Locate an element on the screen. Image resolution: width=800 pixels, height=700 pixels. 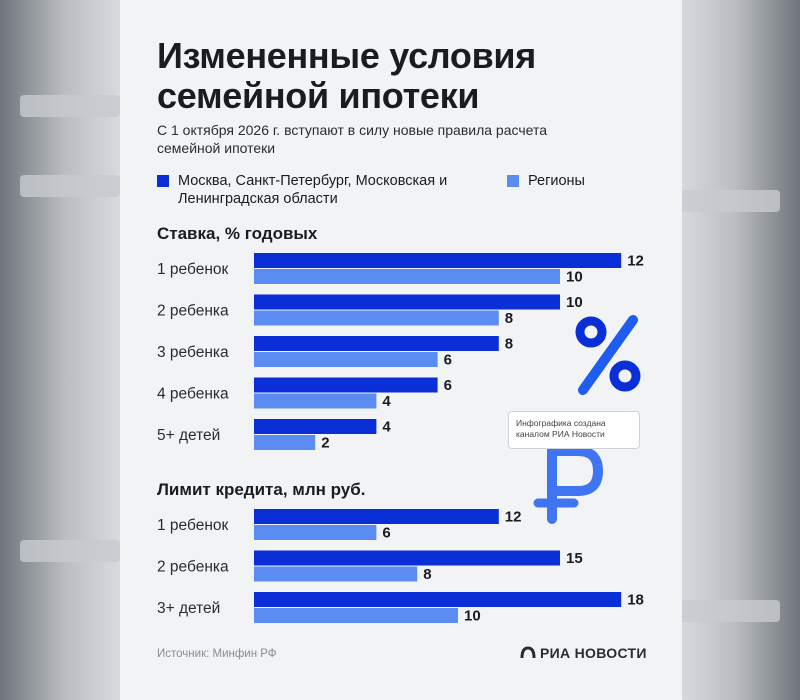
category-label: 3+ детей is located at coordinates (188, 608).